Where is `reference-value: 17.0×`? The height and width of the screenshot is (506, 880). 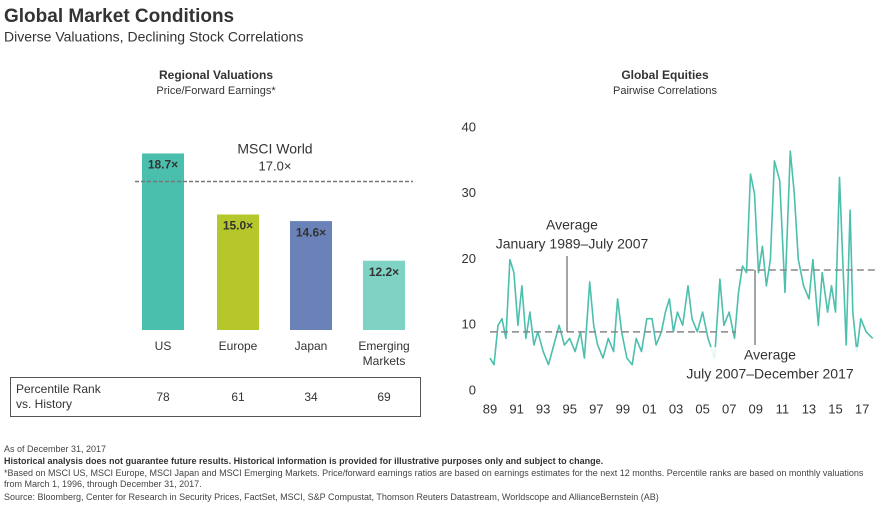 reference-value: 17.0× is located at coordinates (275, 165).